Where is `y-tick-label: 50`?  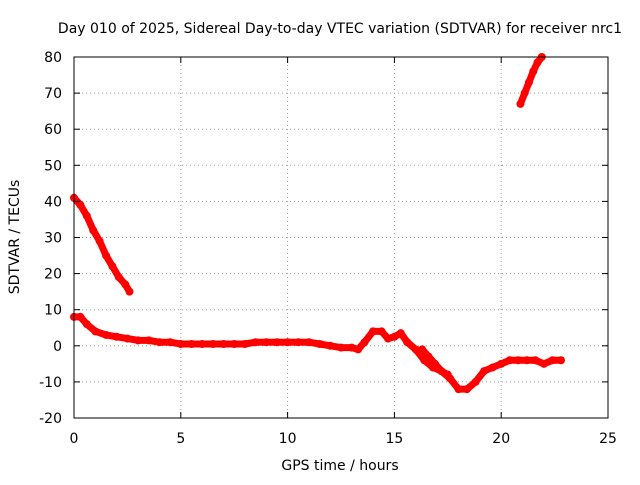 y-tick-label: 50 is located at coordinates (53, 166).